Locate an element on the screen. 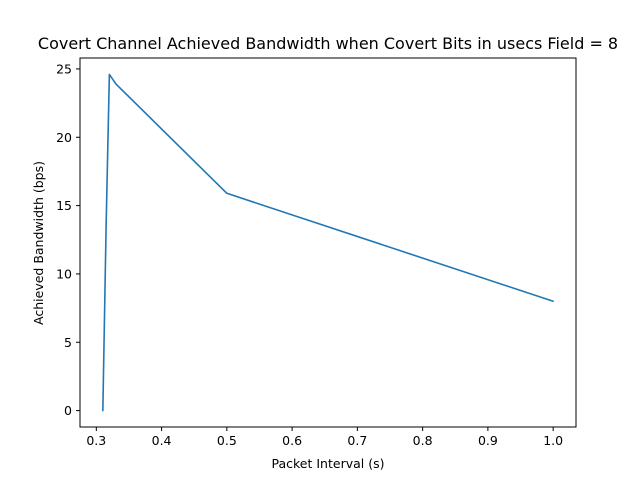 This screenshot has height=480, width=640. x-tick-label: 0.4 is located at coordinates (162, 440).